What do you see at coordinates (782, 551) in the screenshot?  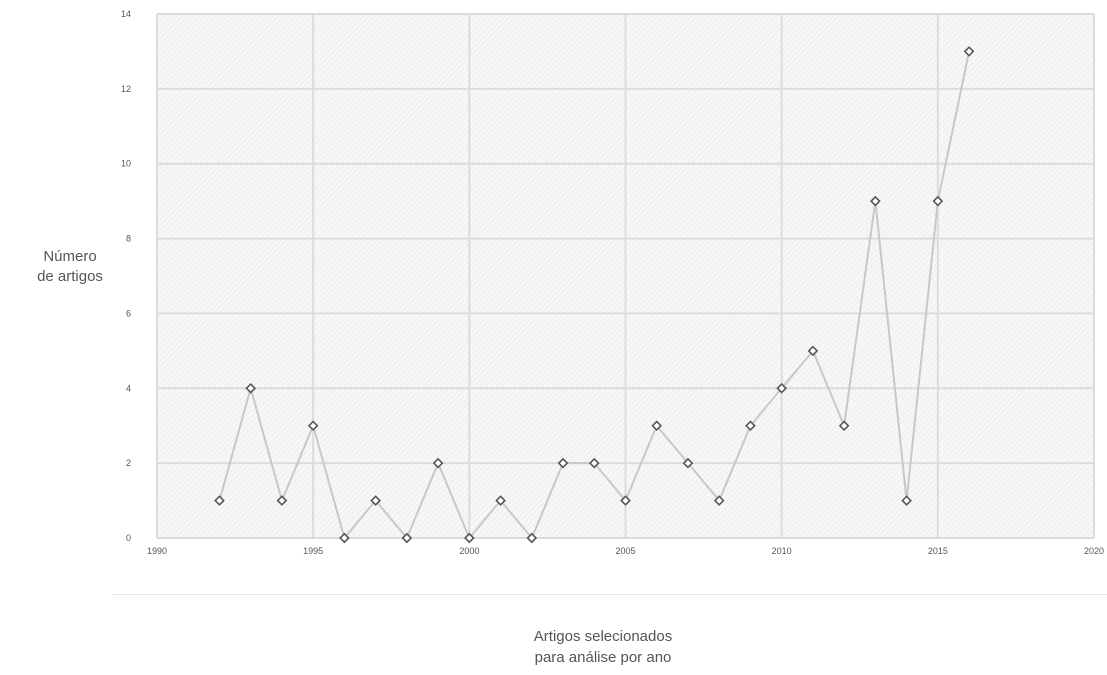 I see `x-tick-label: 2010` at bounding box center [782, 551].